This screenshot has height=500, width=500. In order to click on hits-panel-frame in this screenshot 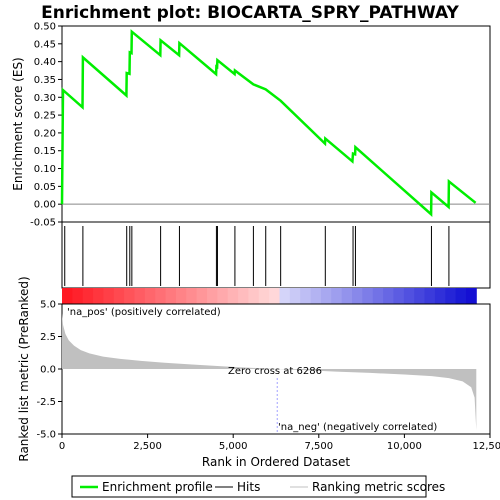, I will do `click(276, 255)`.